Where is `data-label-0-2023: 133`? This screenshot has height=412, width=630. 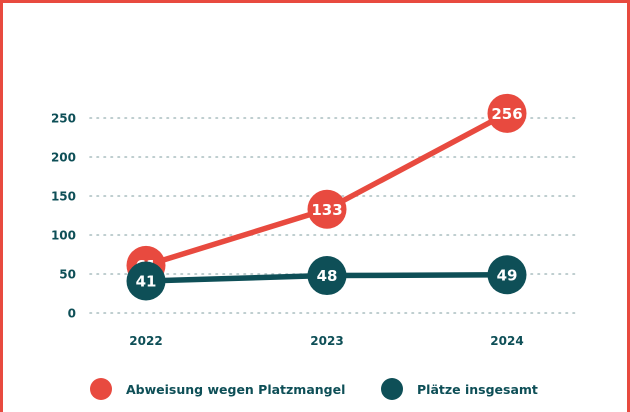 data-label-0-2023: 133 is located at coordinates (326, 210).